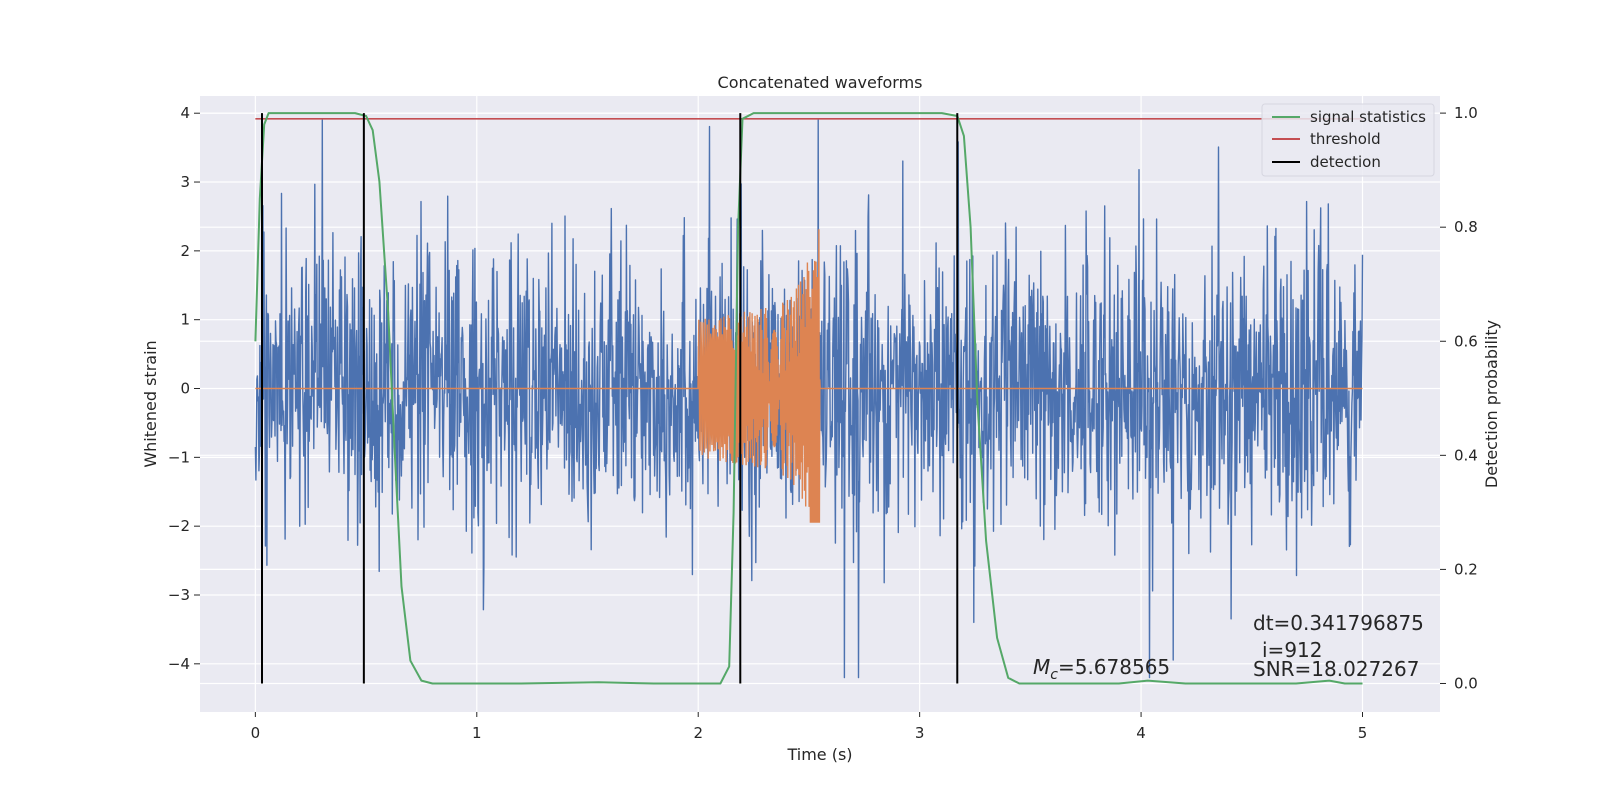 The height and width of the screenshot is (800, 1600). I want to click on x-tick-label: 5, so click(1363, 733).